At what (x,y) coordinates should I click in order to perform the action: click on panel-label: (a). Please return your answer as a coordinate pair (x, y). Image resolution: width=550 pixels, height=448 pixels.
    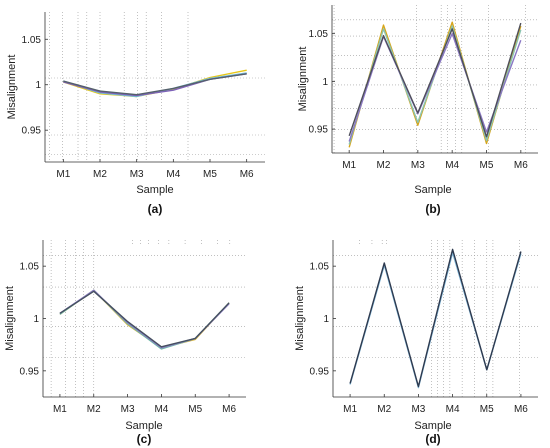
    Looking at the image, I should click on (155, 209).